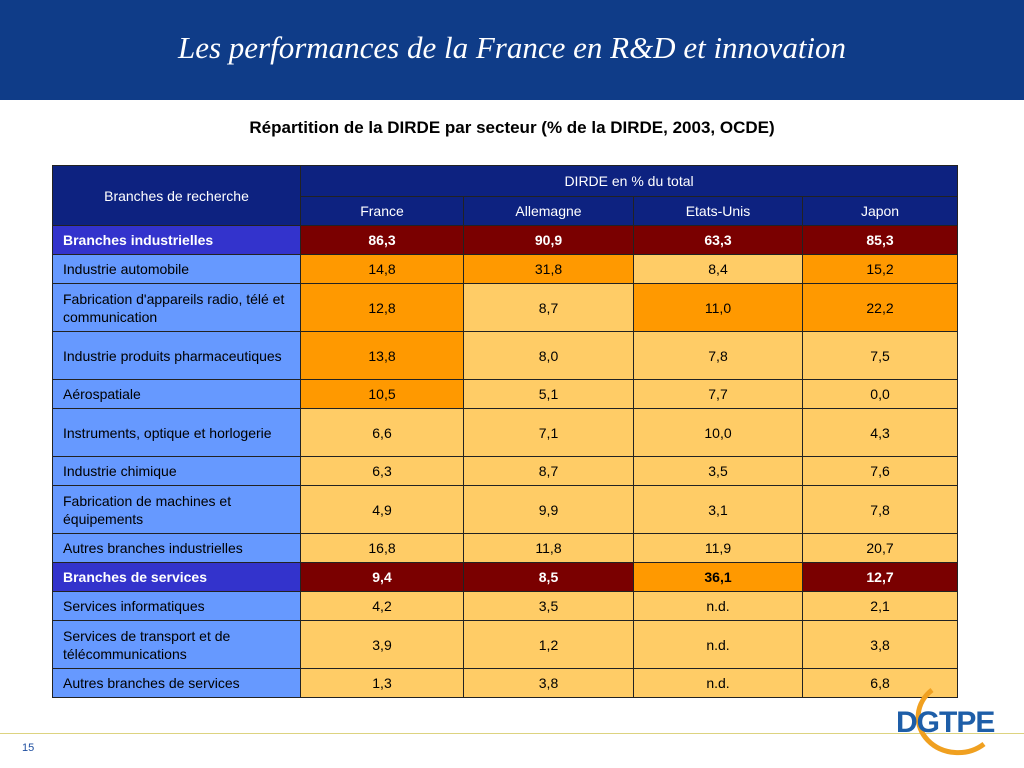  I want to click on table-cell: 15,2, so click(880, 269).